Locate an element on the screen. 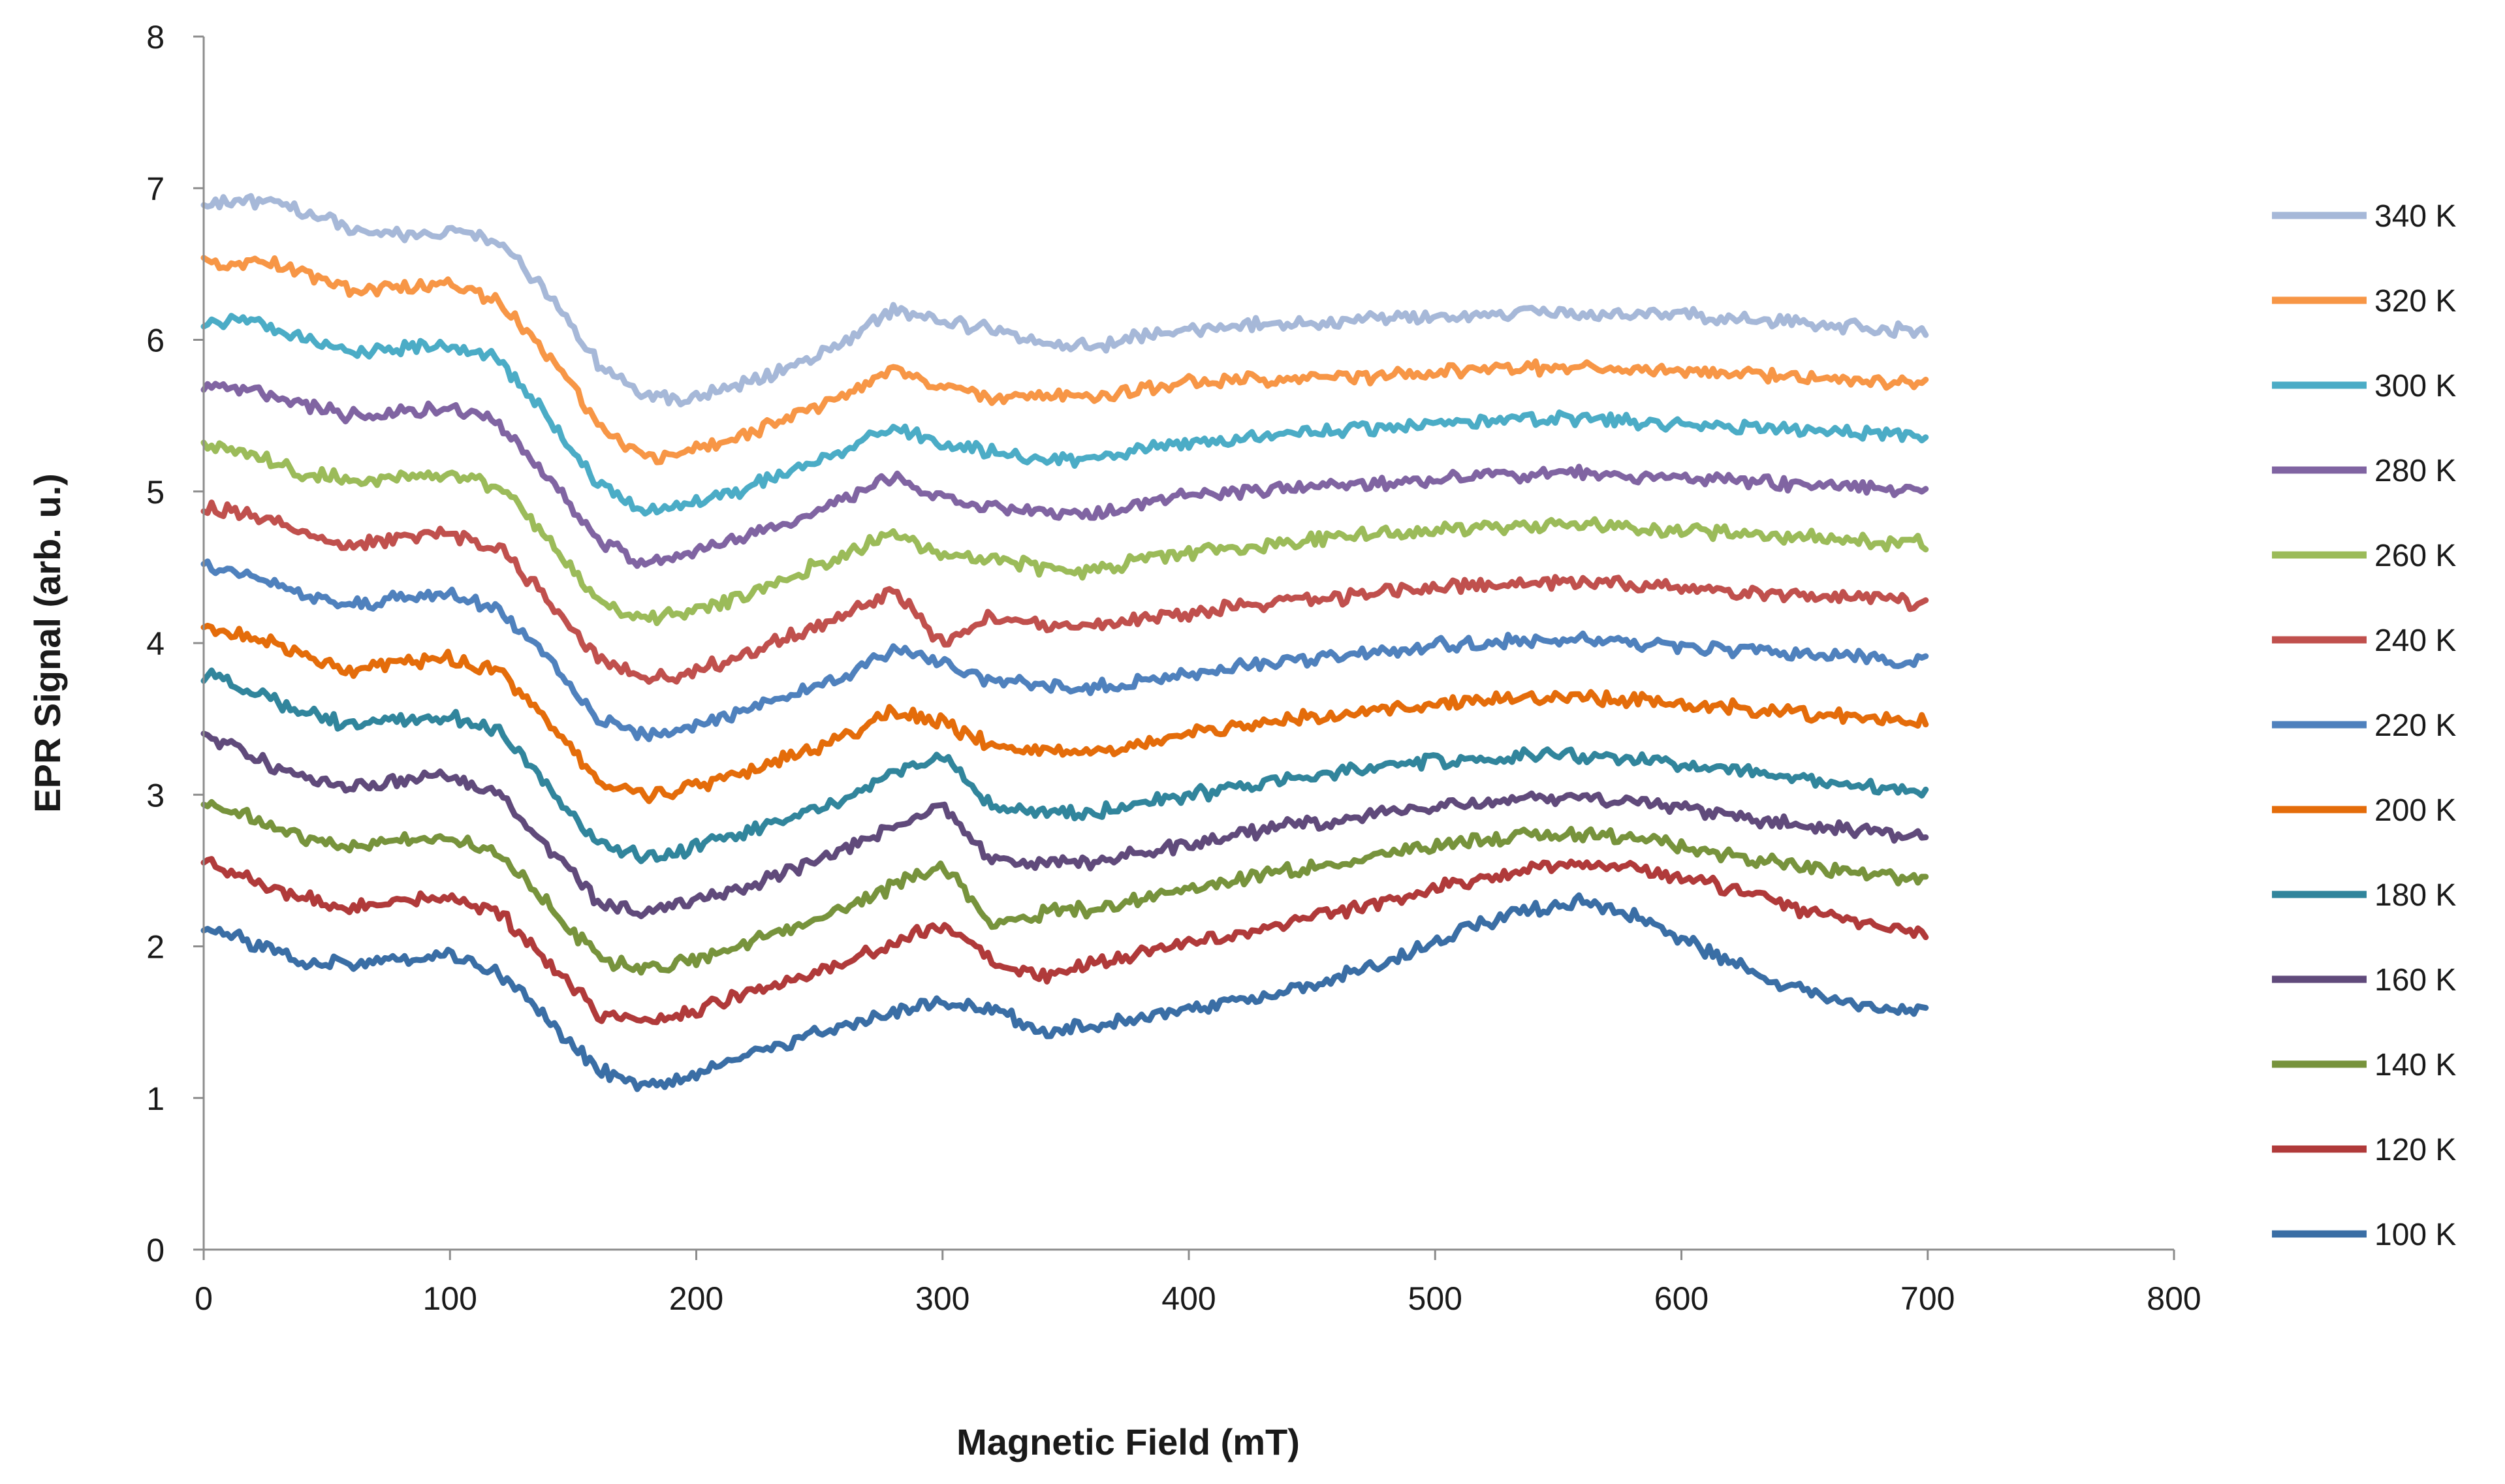 Image resolution: width=2505 pixels, height=1484 pixels. x-tick-label: 200 is located at coordinates (696, 1298).